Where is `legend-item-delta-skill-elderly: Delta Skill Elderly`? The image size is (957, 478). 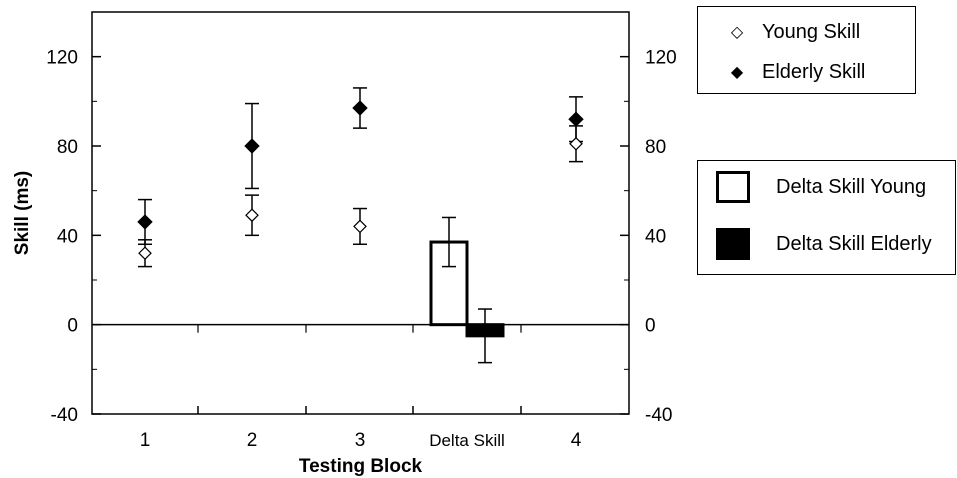 legend-item-delta-skill-elderly: Delta Skill Elderly is located at coordinates (815, 244).